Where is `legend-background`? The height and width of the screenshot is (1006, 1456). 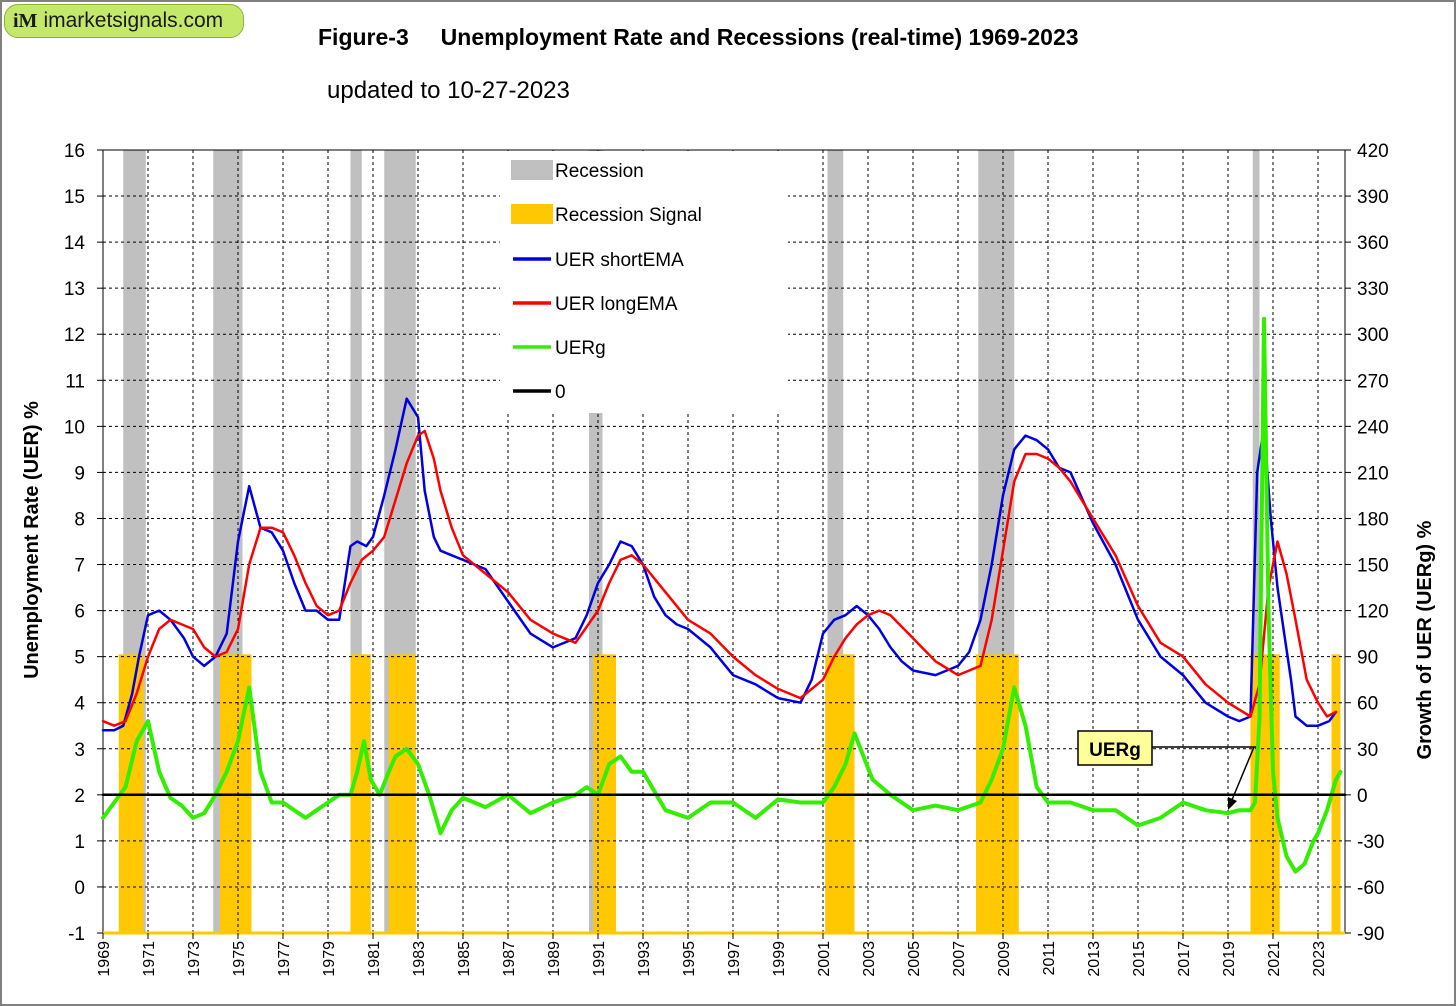 legend-background is located at coordinates (644, 282).